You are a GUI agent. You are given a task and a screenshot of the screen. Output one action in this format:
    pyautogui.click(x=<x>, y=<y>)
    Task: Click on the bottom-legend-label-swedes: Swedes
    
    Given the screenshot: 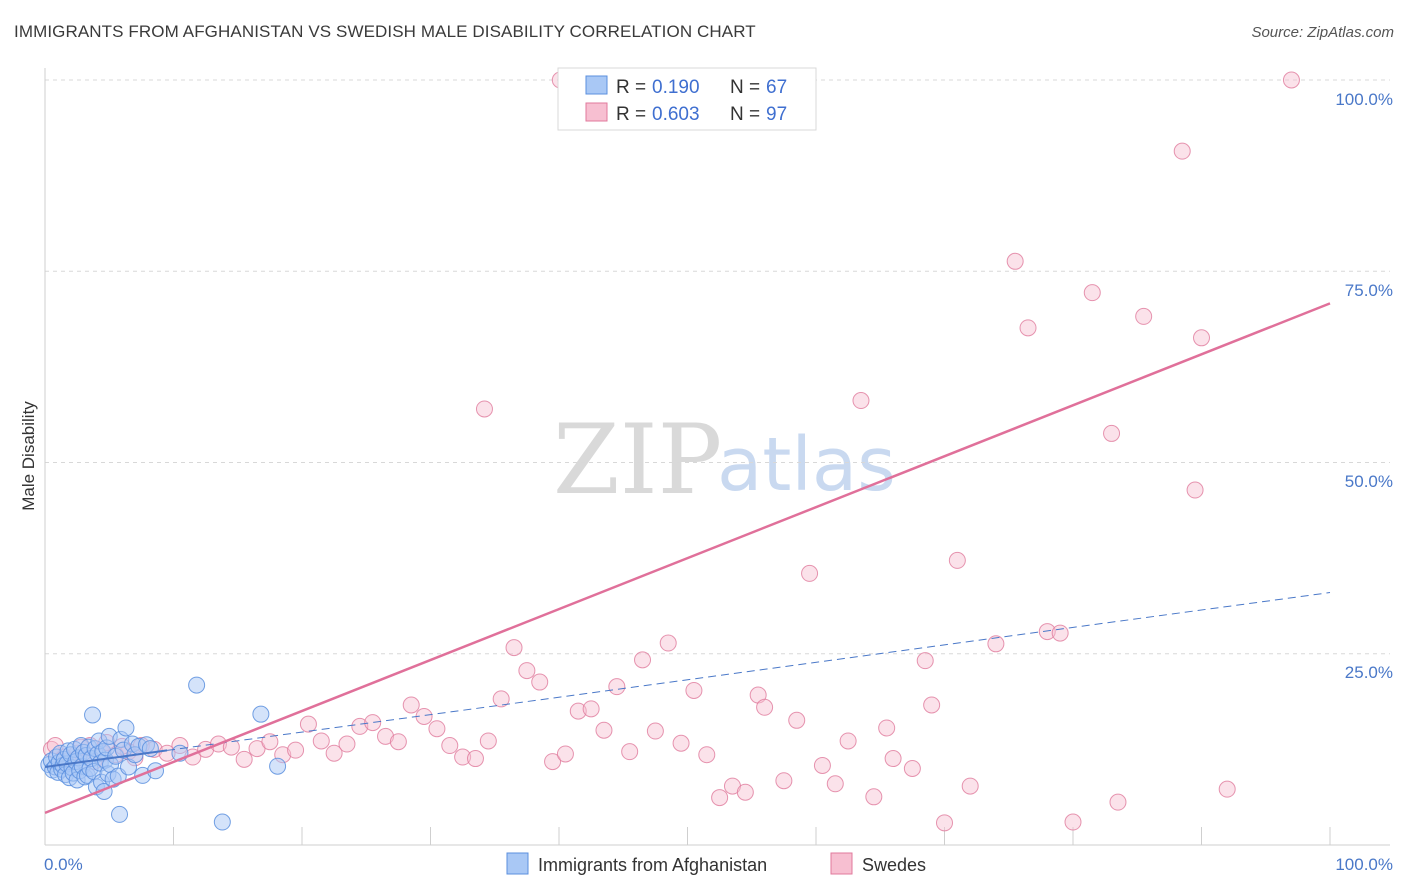 What is the action you would take?
    pyautogui.click(x=894, y=865)
    